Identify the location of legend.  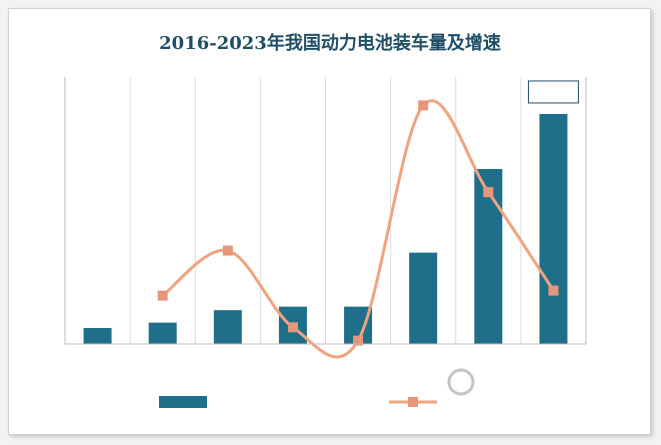
(298, 402).